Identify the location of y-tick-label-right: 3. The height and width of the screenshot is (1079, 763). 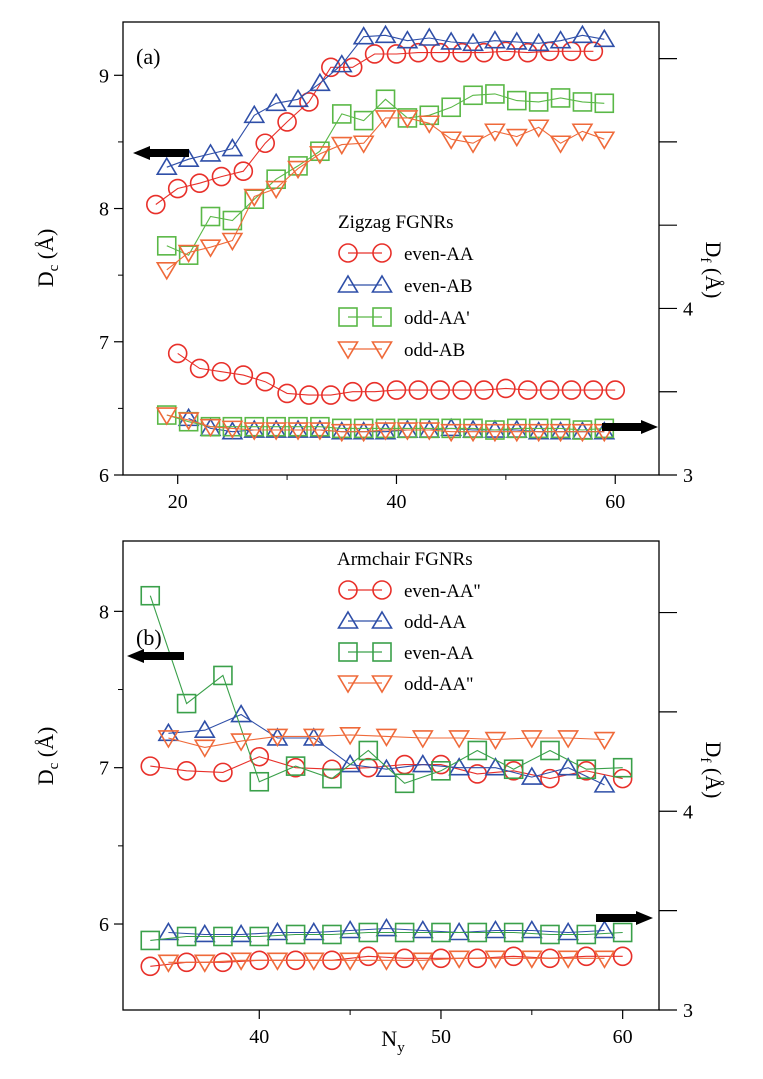
(688, 1011).